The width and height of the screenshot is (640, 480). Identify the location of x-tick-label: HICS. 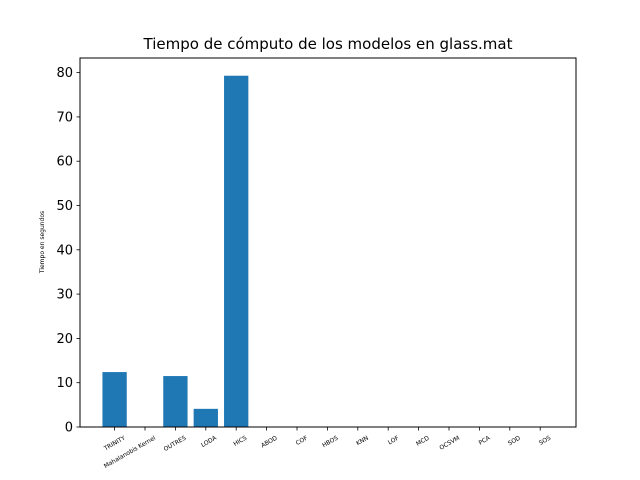
(240, 441).